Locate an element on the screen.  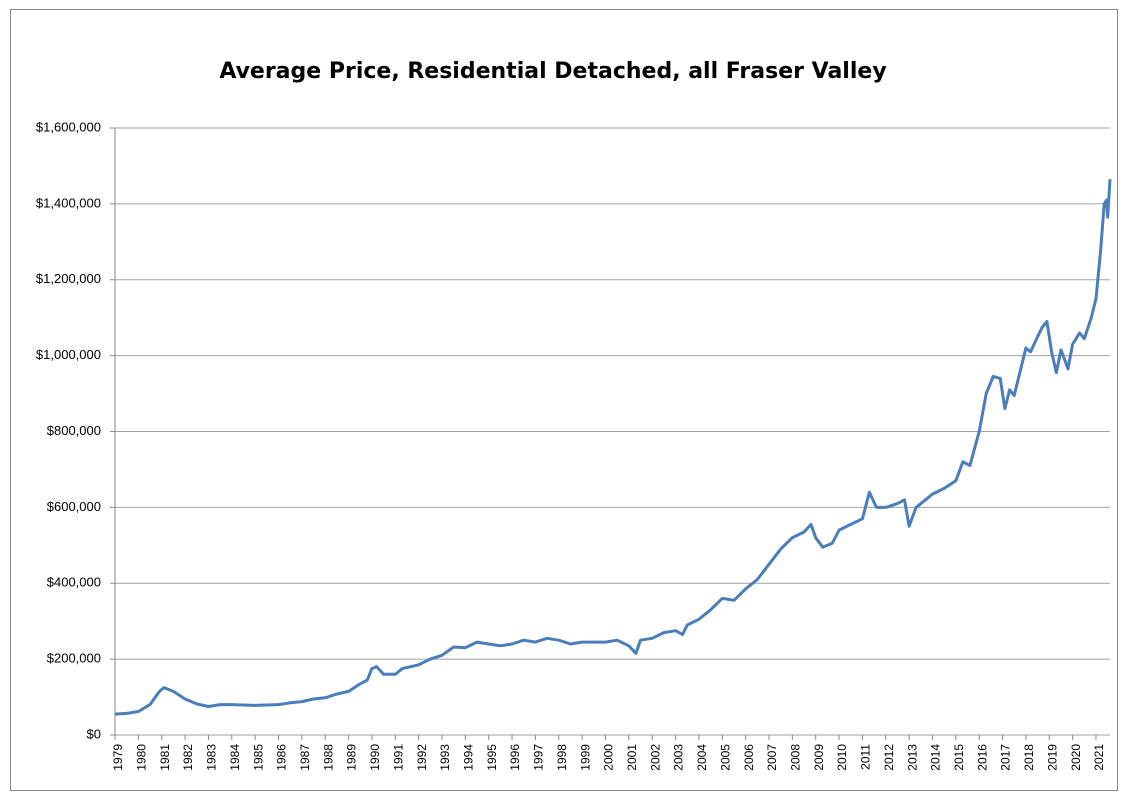
x-tick-label: 1979 is located at coordinates (118, 757).